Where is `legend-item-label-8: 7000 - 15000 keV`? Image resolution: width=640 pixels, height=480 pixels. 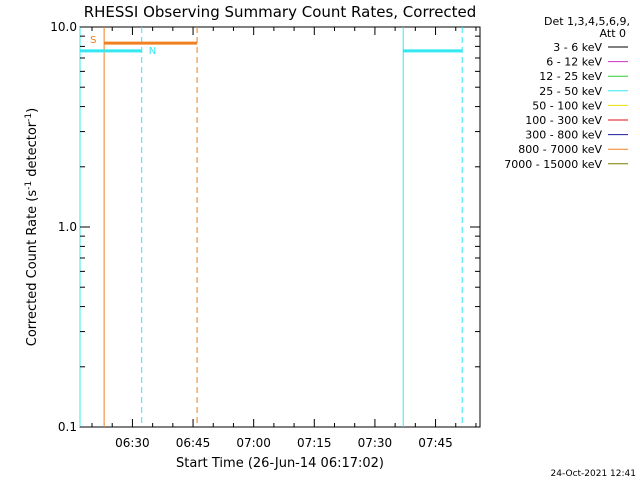 legend-item-label-8: 7000 - 15000 keV is located at coordinates (553, 164).